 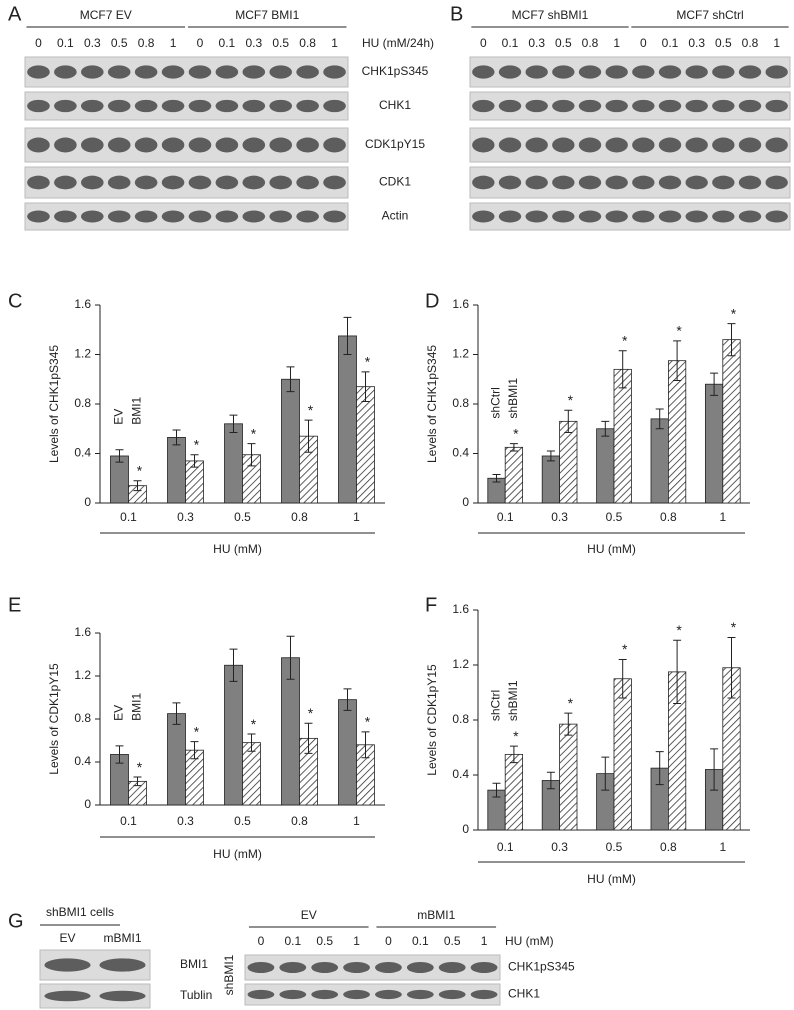 What do you see at coordinates (559, 517) in the screenshot?
I see `x-tick-label: 0.3` at bounding box center [559, 517].